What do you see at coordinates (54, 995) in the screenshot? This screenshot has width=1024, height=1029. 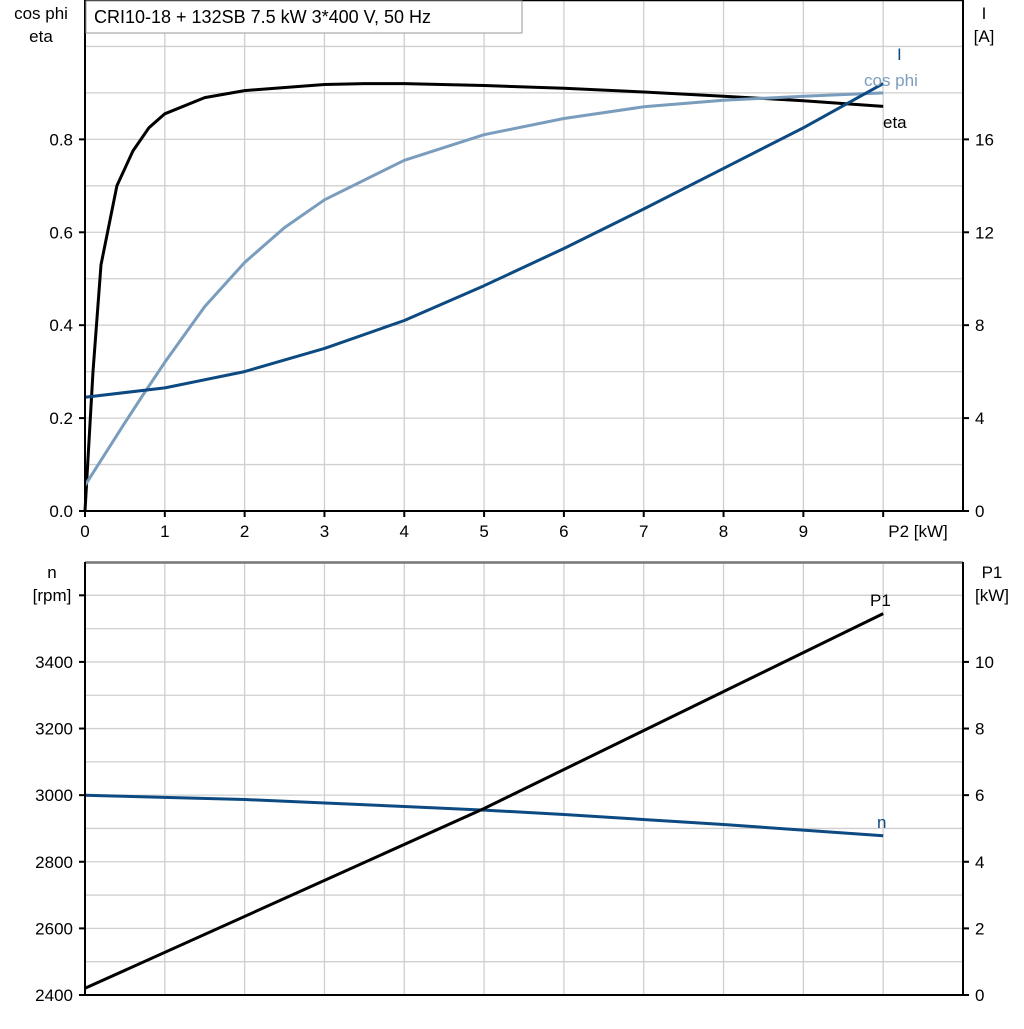 I see `left-tick-label: 2400` at bounding box center [54, 995].